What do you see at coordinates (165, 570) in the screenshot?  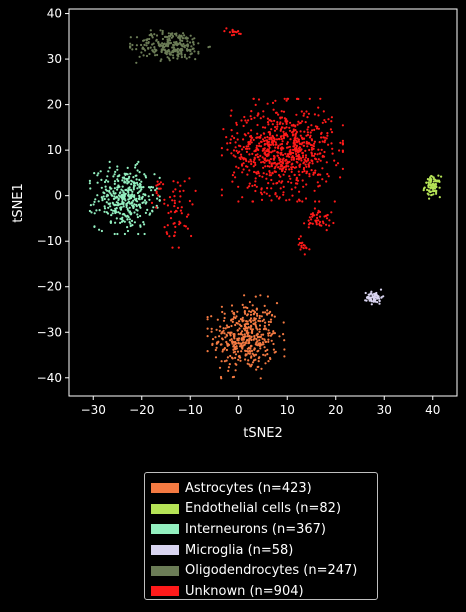 I see `legend-swatch-oligodendrocytes` at bounding box center [165, 570].